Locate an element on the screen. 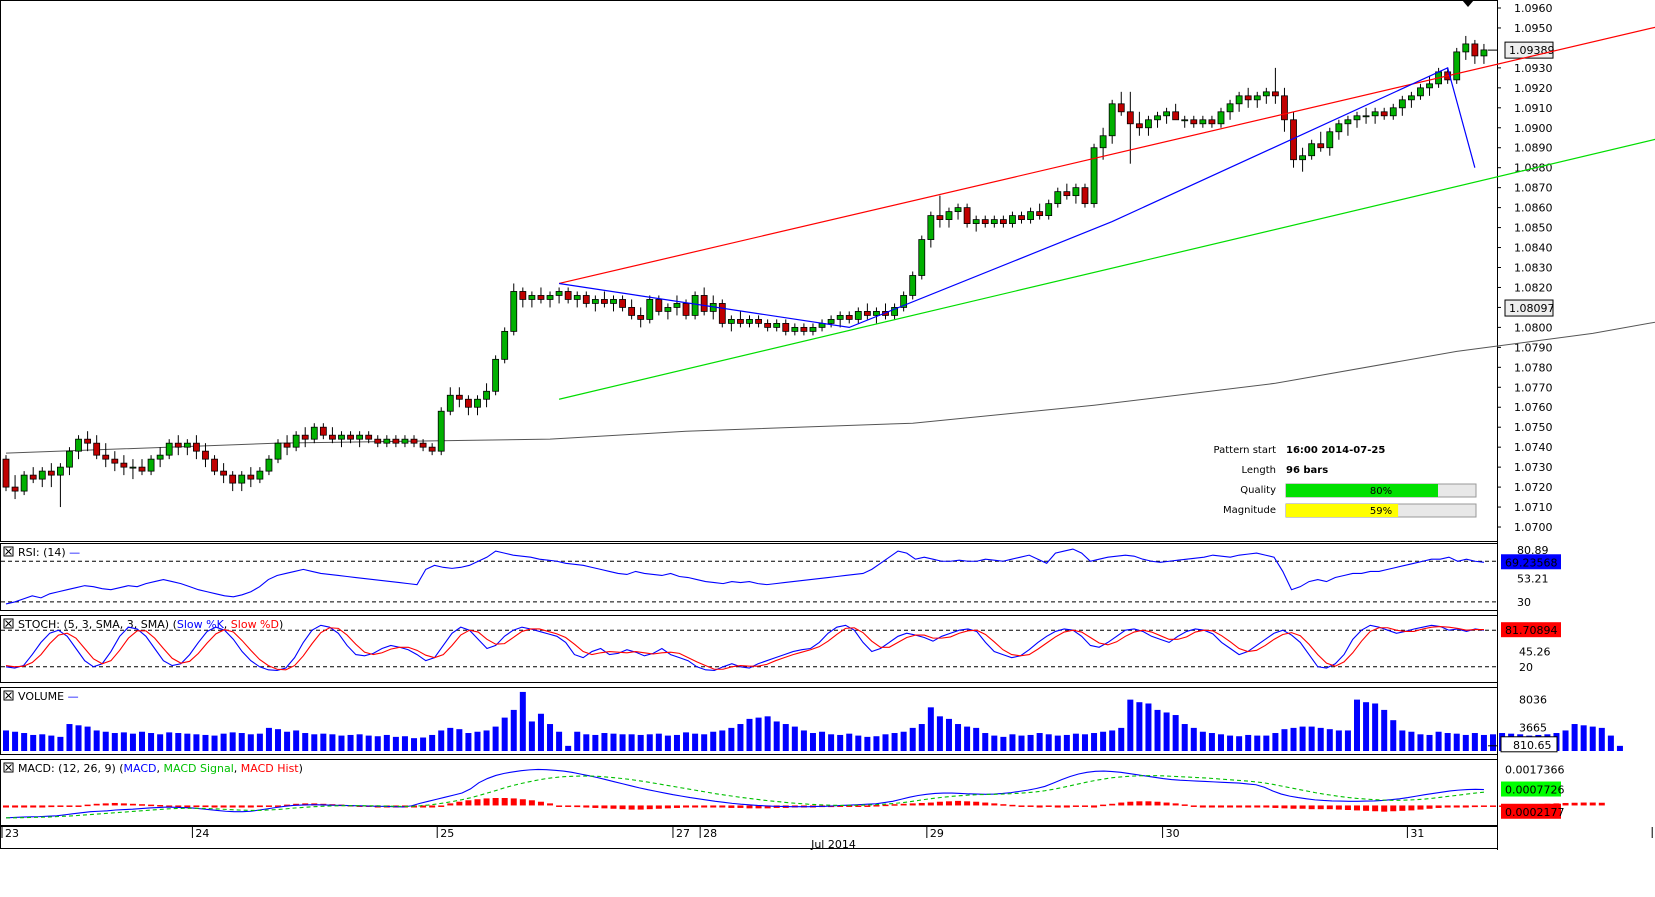 This screenshot has height=897, width=1655. macd-tick-label: 0.0017366 is located at coordinates (1535, 770).